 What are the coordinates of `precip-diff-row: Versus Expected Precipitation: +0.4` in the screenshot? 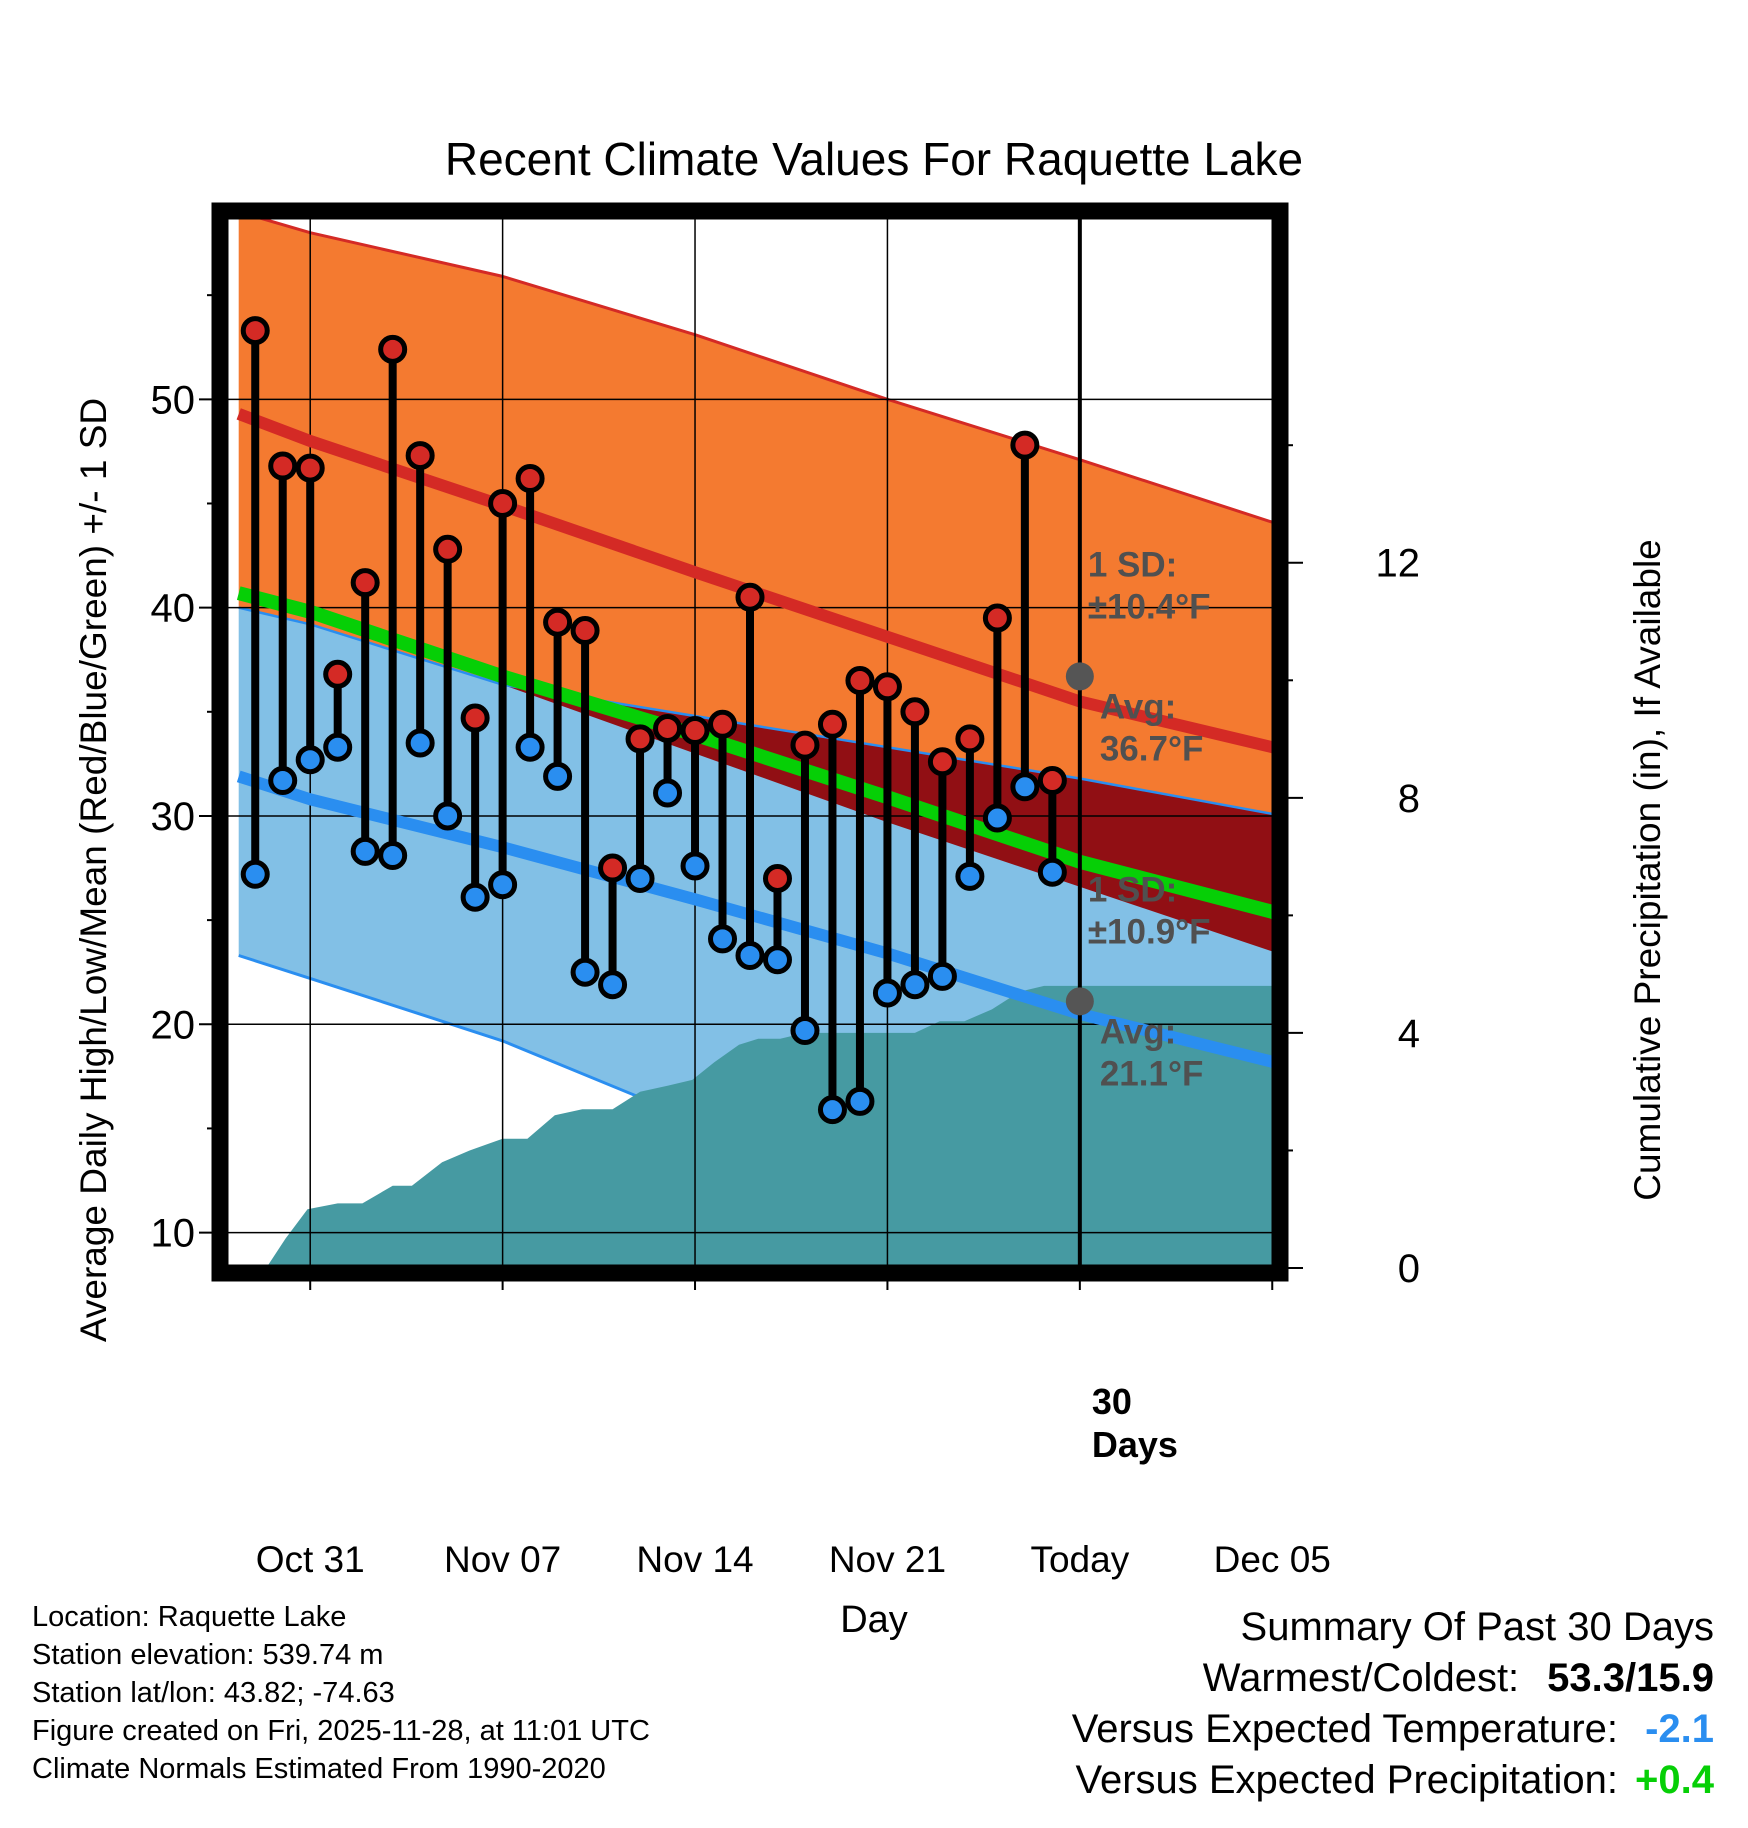 It's located at (1393, 1780).